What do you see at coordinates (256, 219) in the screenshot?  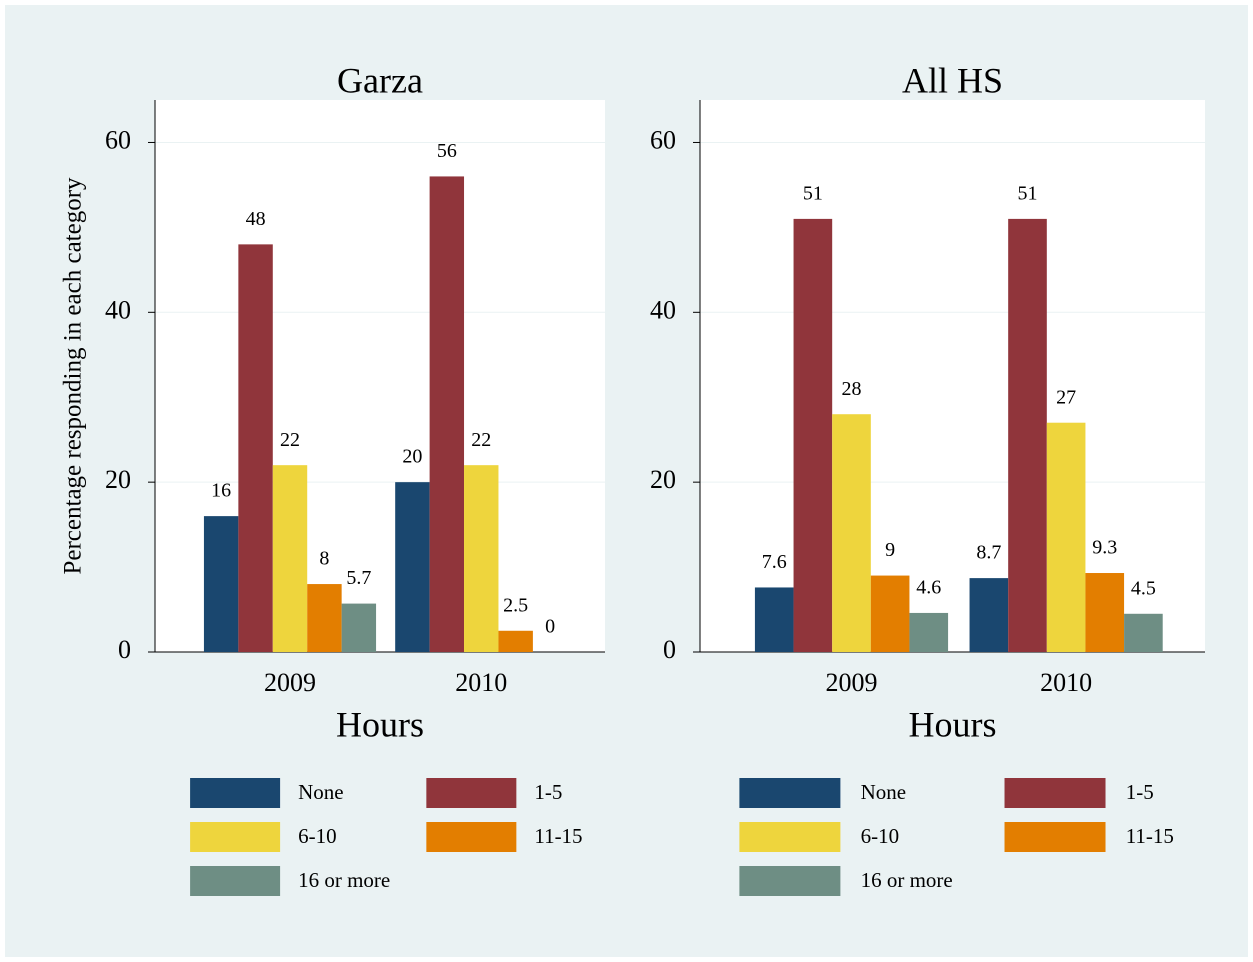 I see `data-label: 48` at bounding box center [256, 219].